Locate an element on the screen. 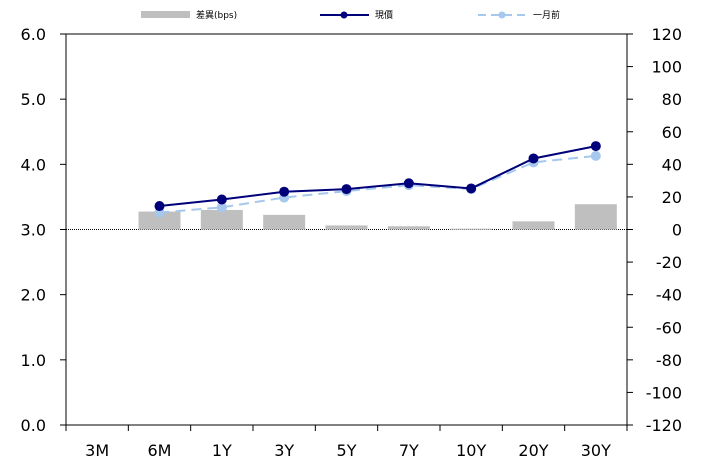 This screenshot has width=703, height=463. right-tick-label: 80 is located at coordinates (672, 99).